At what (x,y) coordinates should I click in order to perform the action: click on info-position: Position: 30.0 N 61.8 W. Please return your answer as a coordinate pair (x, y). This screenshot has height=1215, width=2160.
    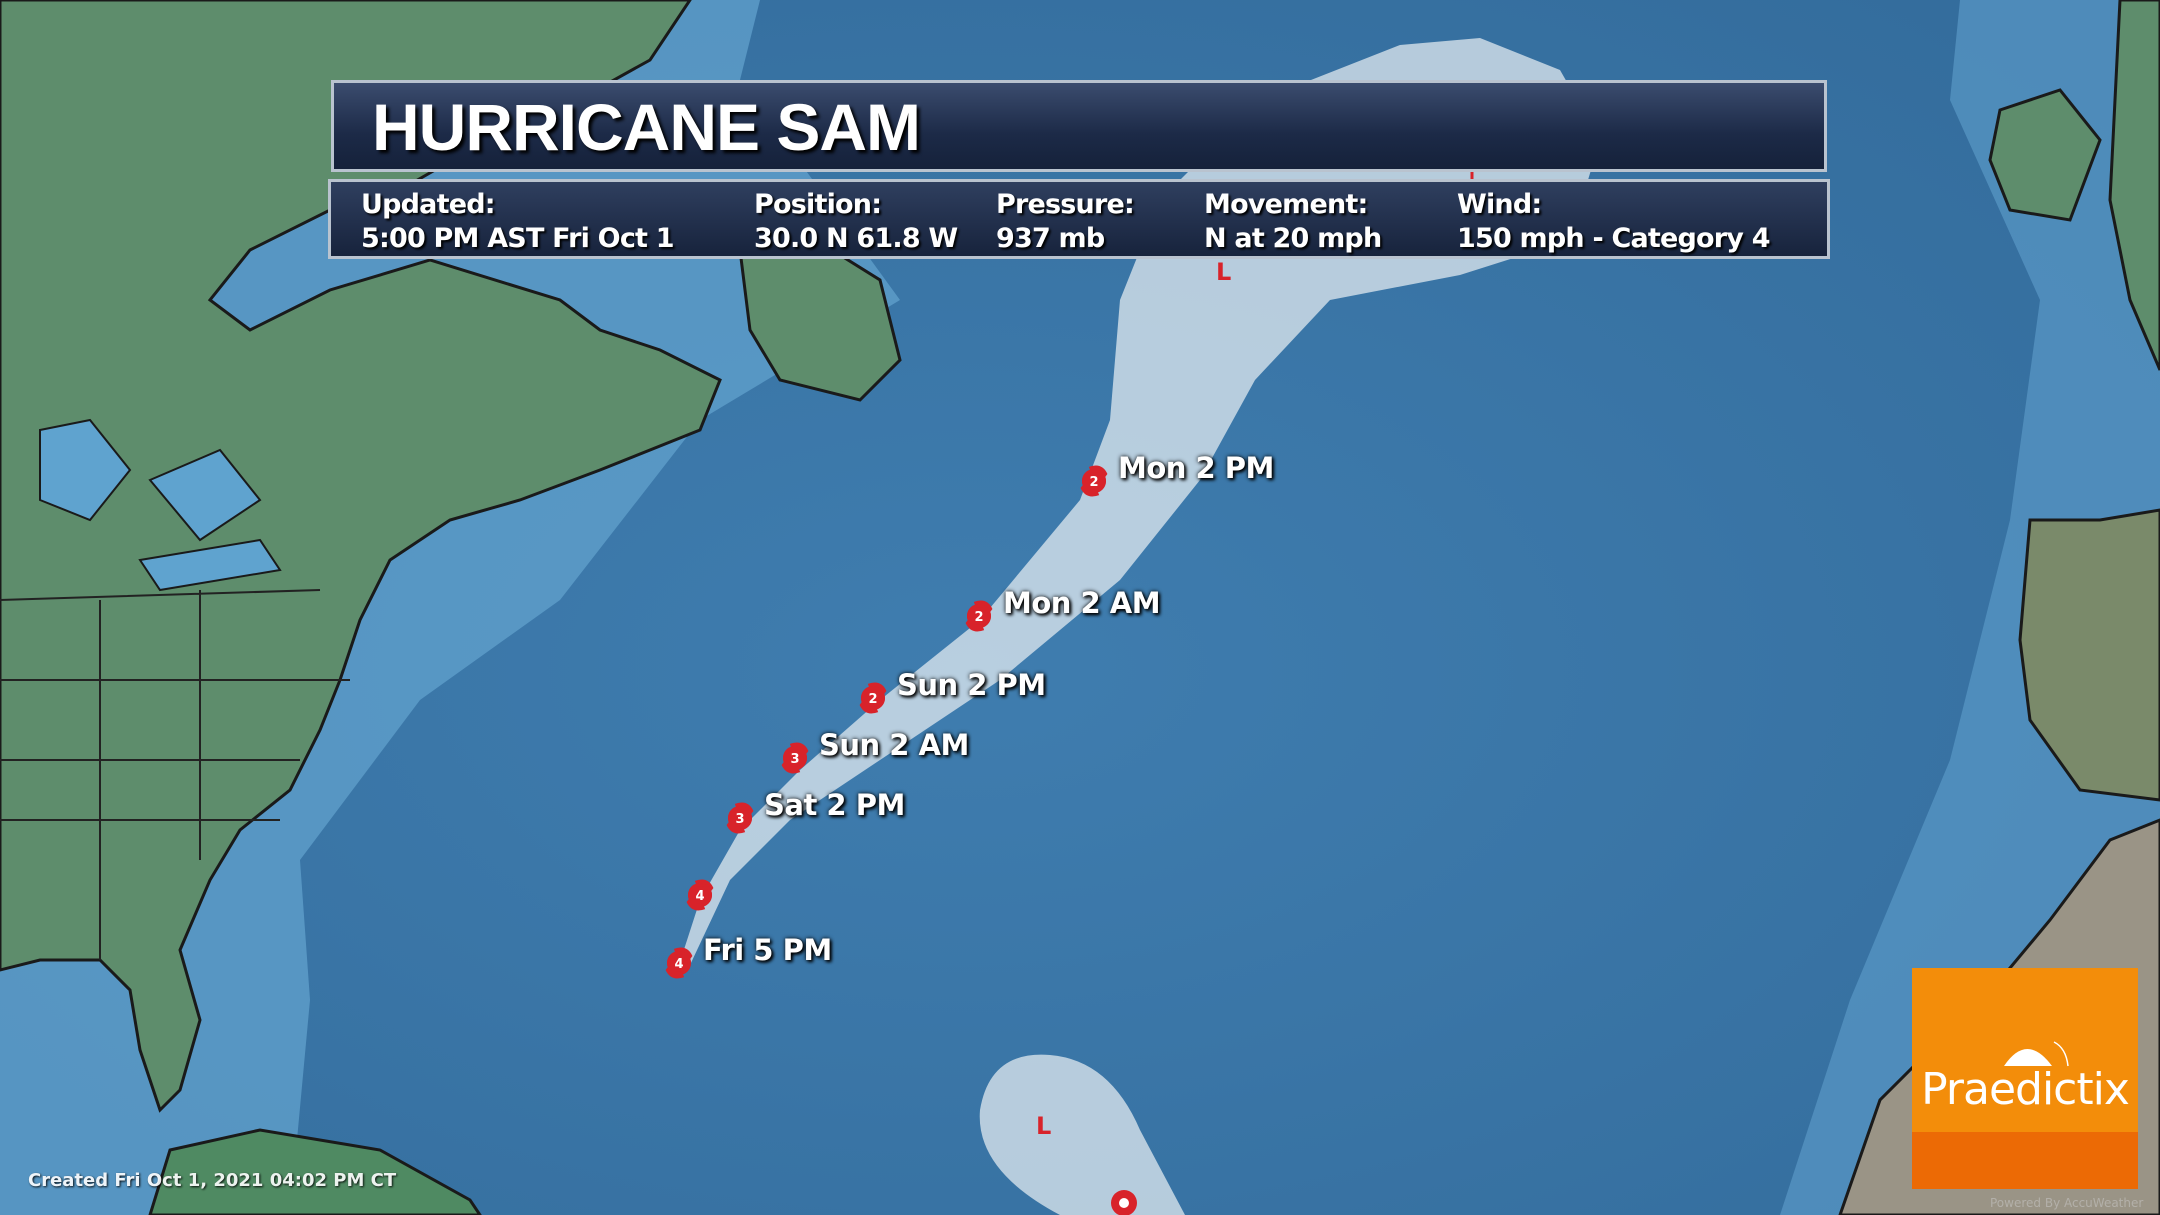
    Looking at the image, I should click on (856, 221).